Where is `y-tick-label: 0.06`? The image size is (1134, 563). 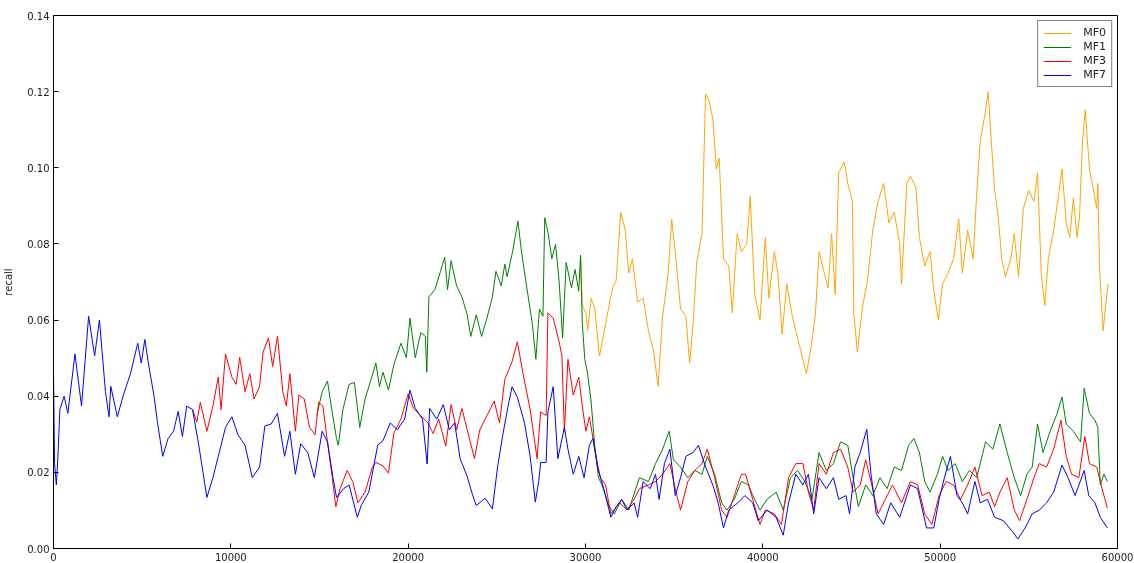
y-tick-label: 0.06 is located at coordinates (38, 321).